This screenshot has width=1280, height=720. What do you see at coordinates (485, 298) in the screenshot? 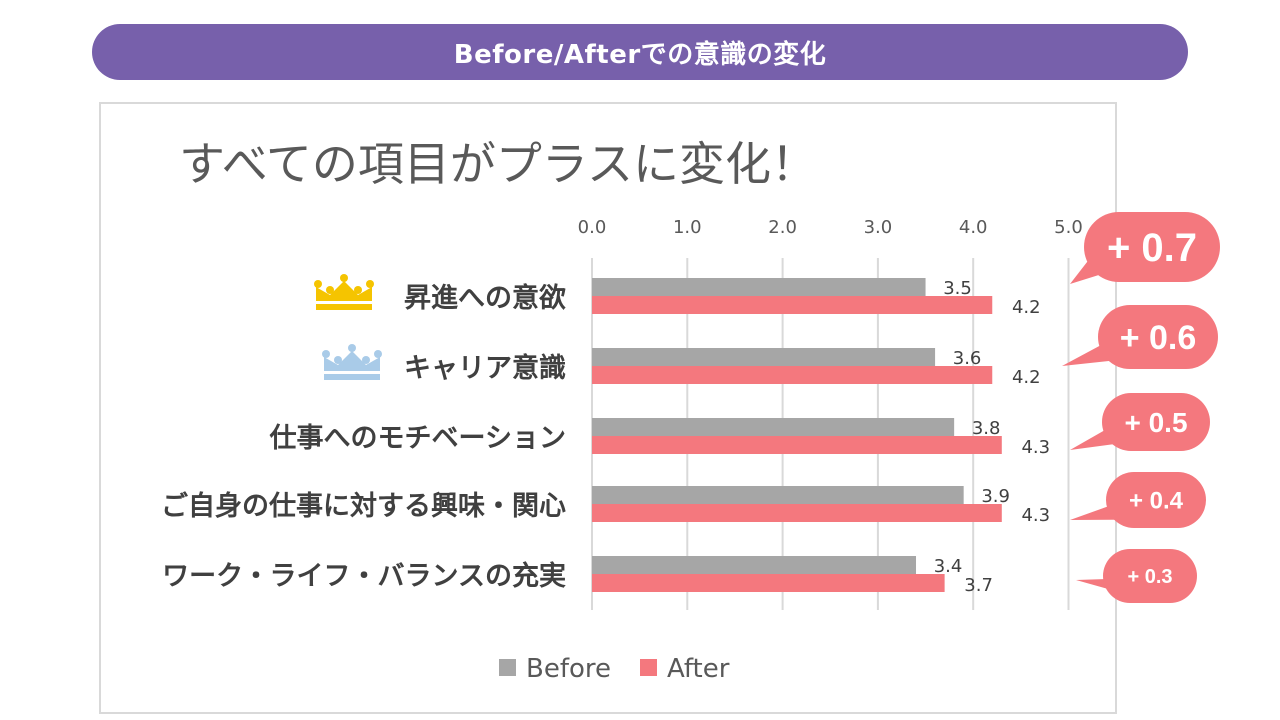
I see `category-label: 昇進への意欲` at bounding box center [485, 298].